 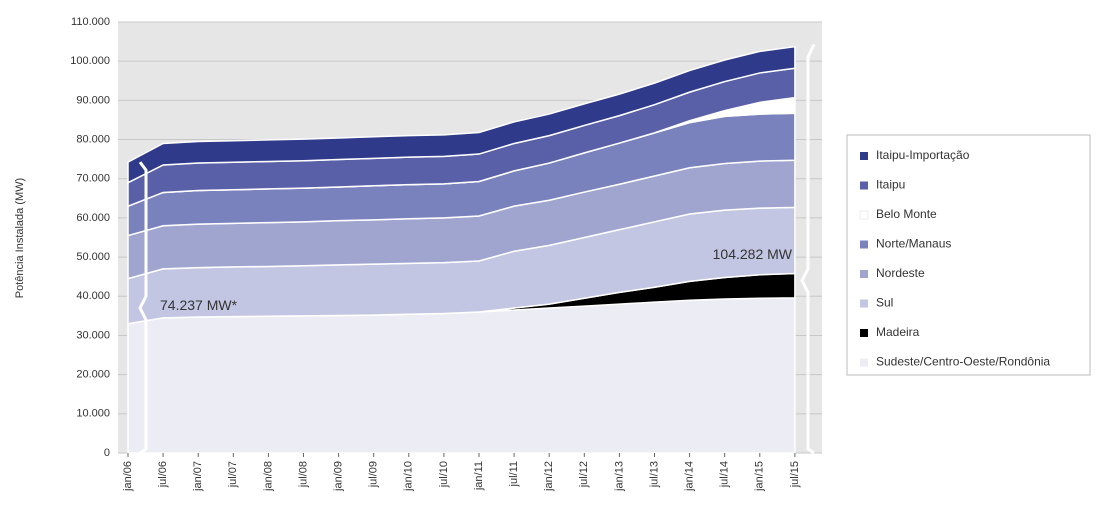 I want to click on y-tick-label: 30.000, so click(x=93, y=335).